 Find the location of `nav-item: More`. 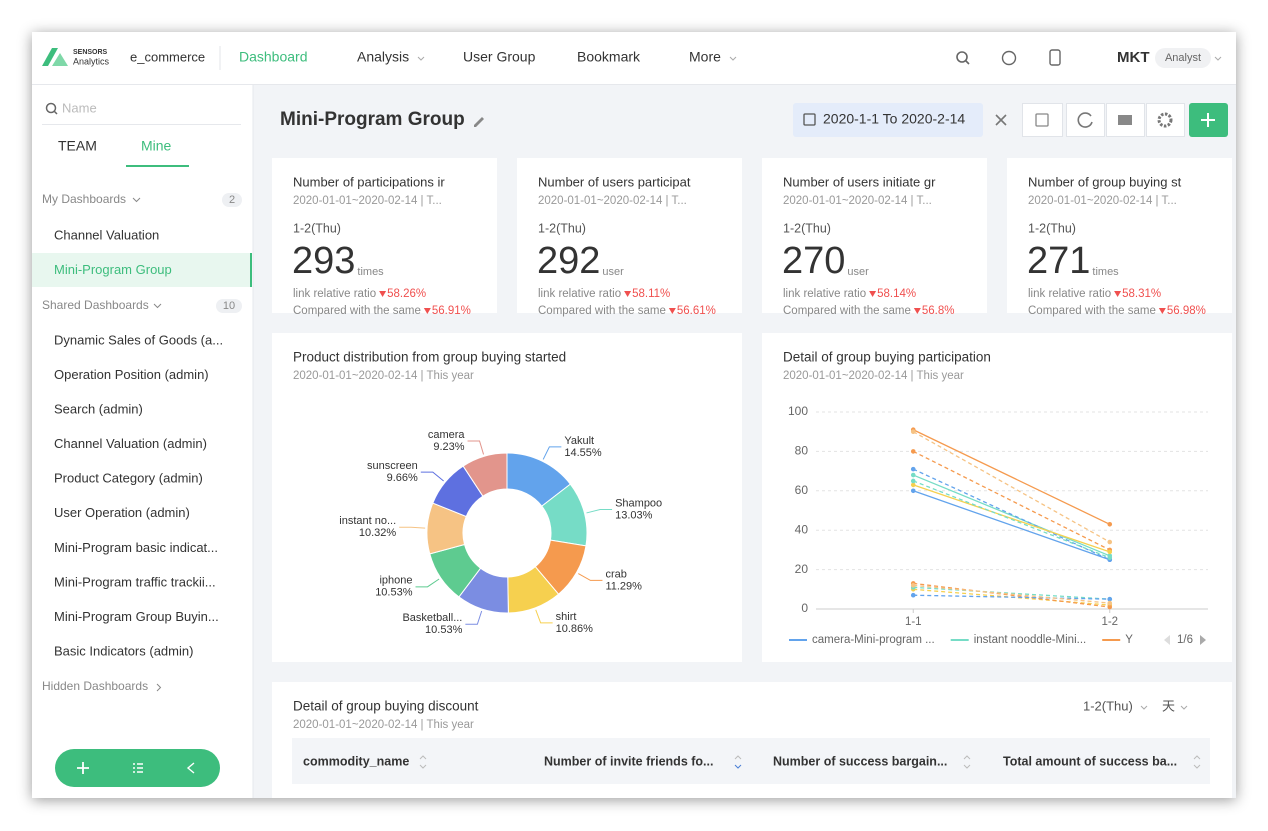

nav-item: More is located at coordinates (705, 57).